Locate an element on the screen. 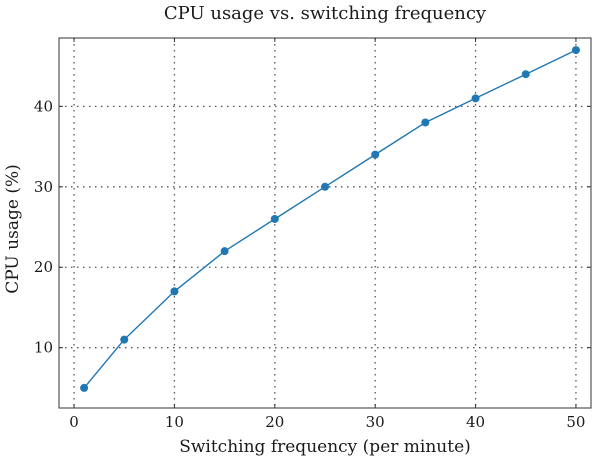 This screenshot has height=466, width=600. x-tick-label: 50 is located at coordinates (575, 422).